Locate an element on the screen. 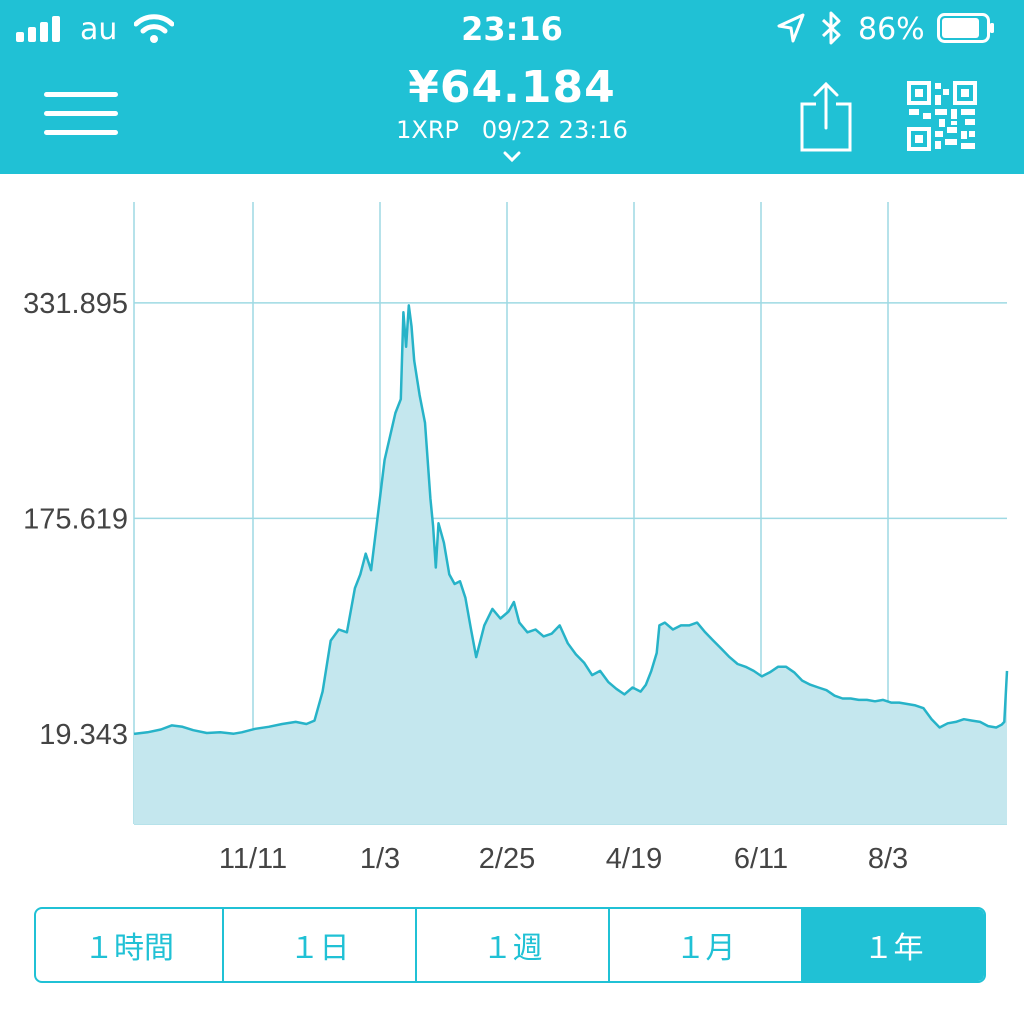 The image size is (1024, 1020). share-icon is located at coordinates (826, 116).